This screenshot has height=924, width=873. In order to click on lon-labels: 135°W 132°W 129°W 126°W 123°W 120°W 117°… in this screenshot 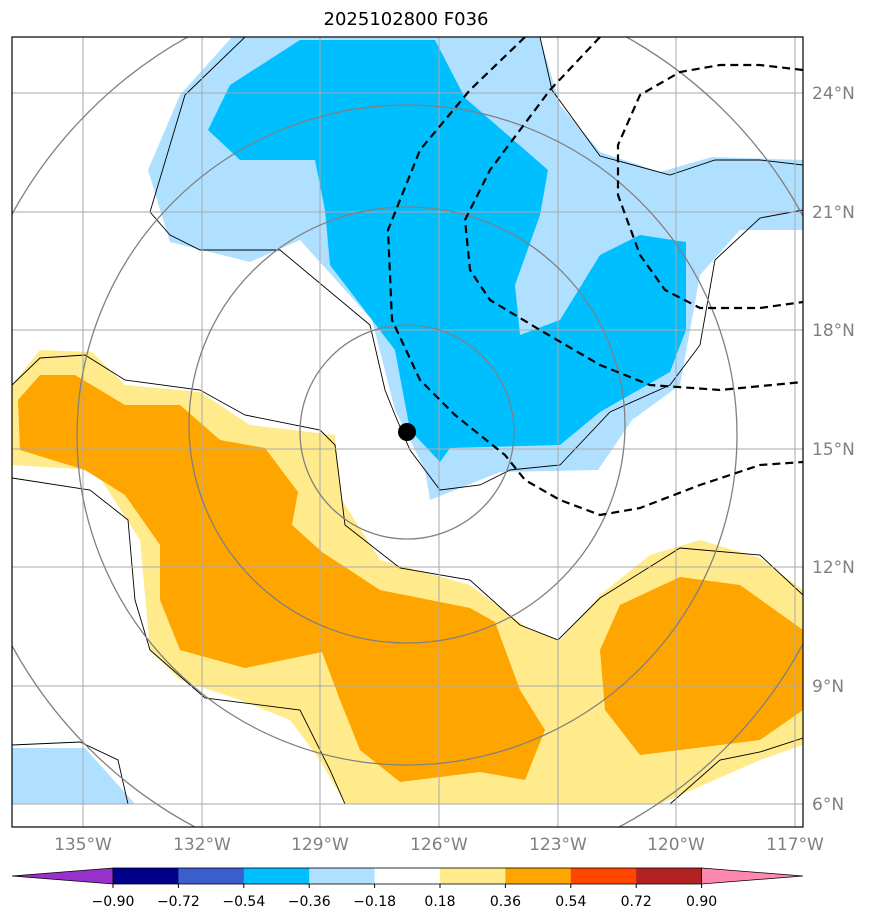, I will do `click(439, 845)`.